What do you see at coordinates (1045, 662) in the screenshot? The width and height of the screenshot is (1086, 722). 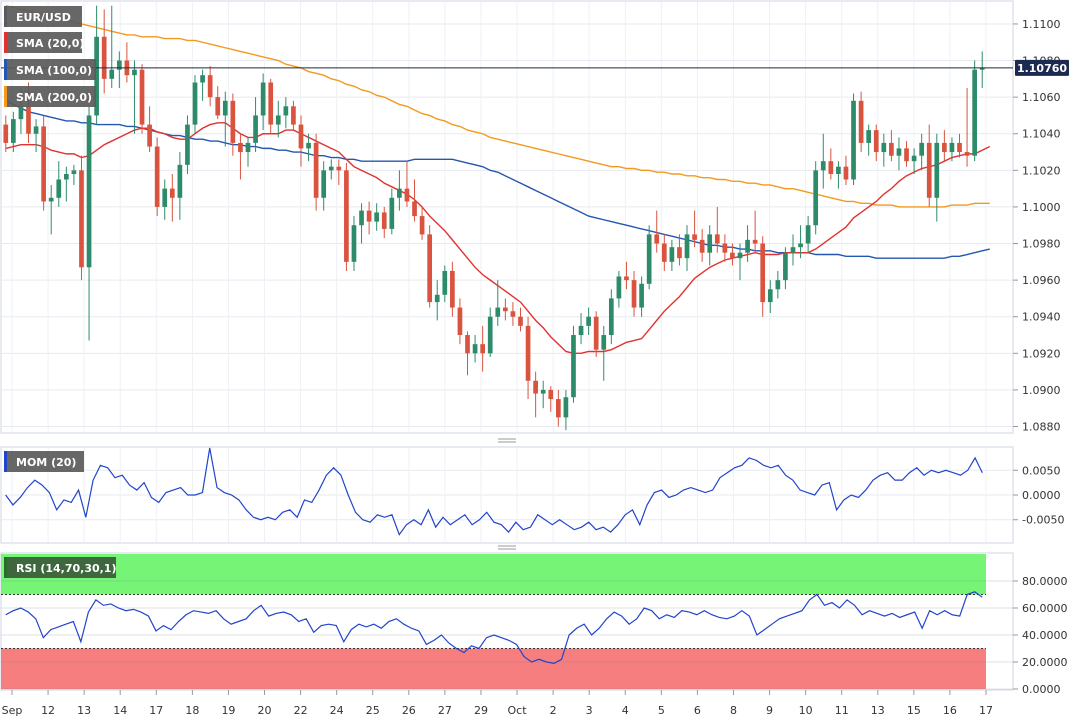 I see `rsi-tick-label: 20.0000` at bounding box center [1045, 662].